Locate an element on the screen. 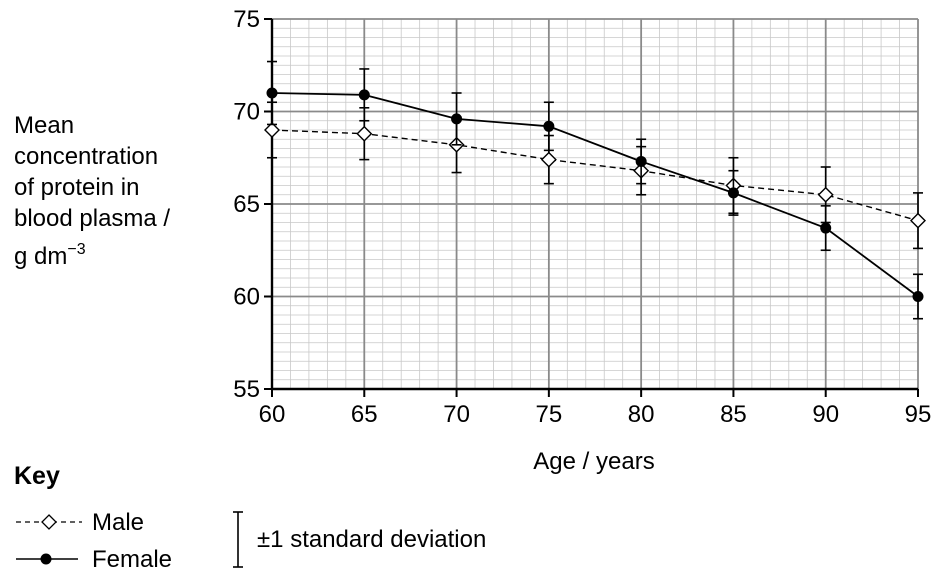 Image resolution: width=940 pixels, height=571 pixels. x-tick-label: 85 is located at coordinates (733, 414).